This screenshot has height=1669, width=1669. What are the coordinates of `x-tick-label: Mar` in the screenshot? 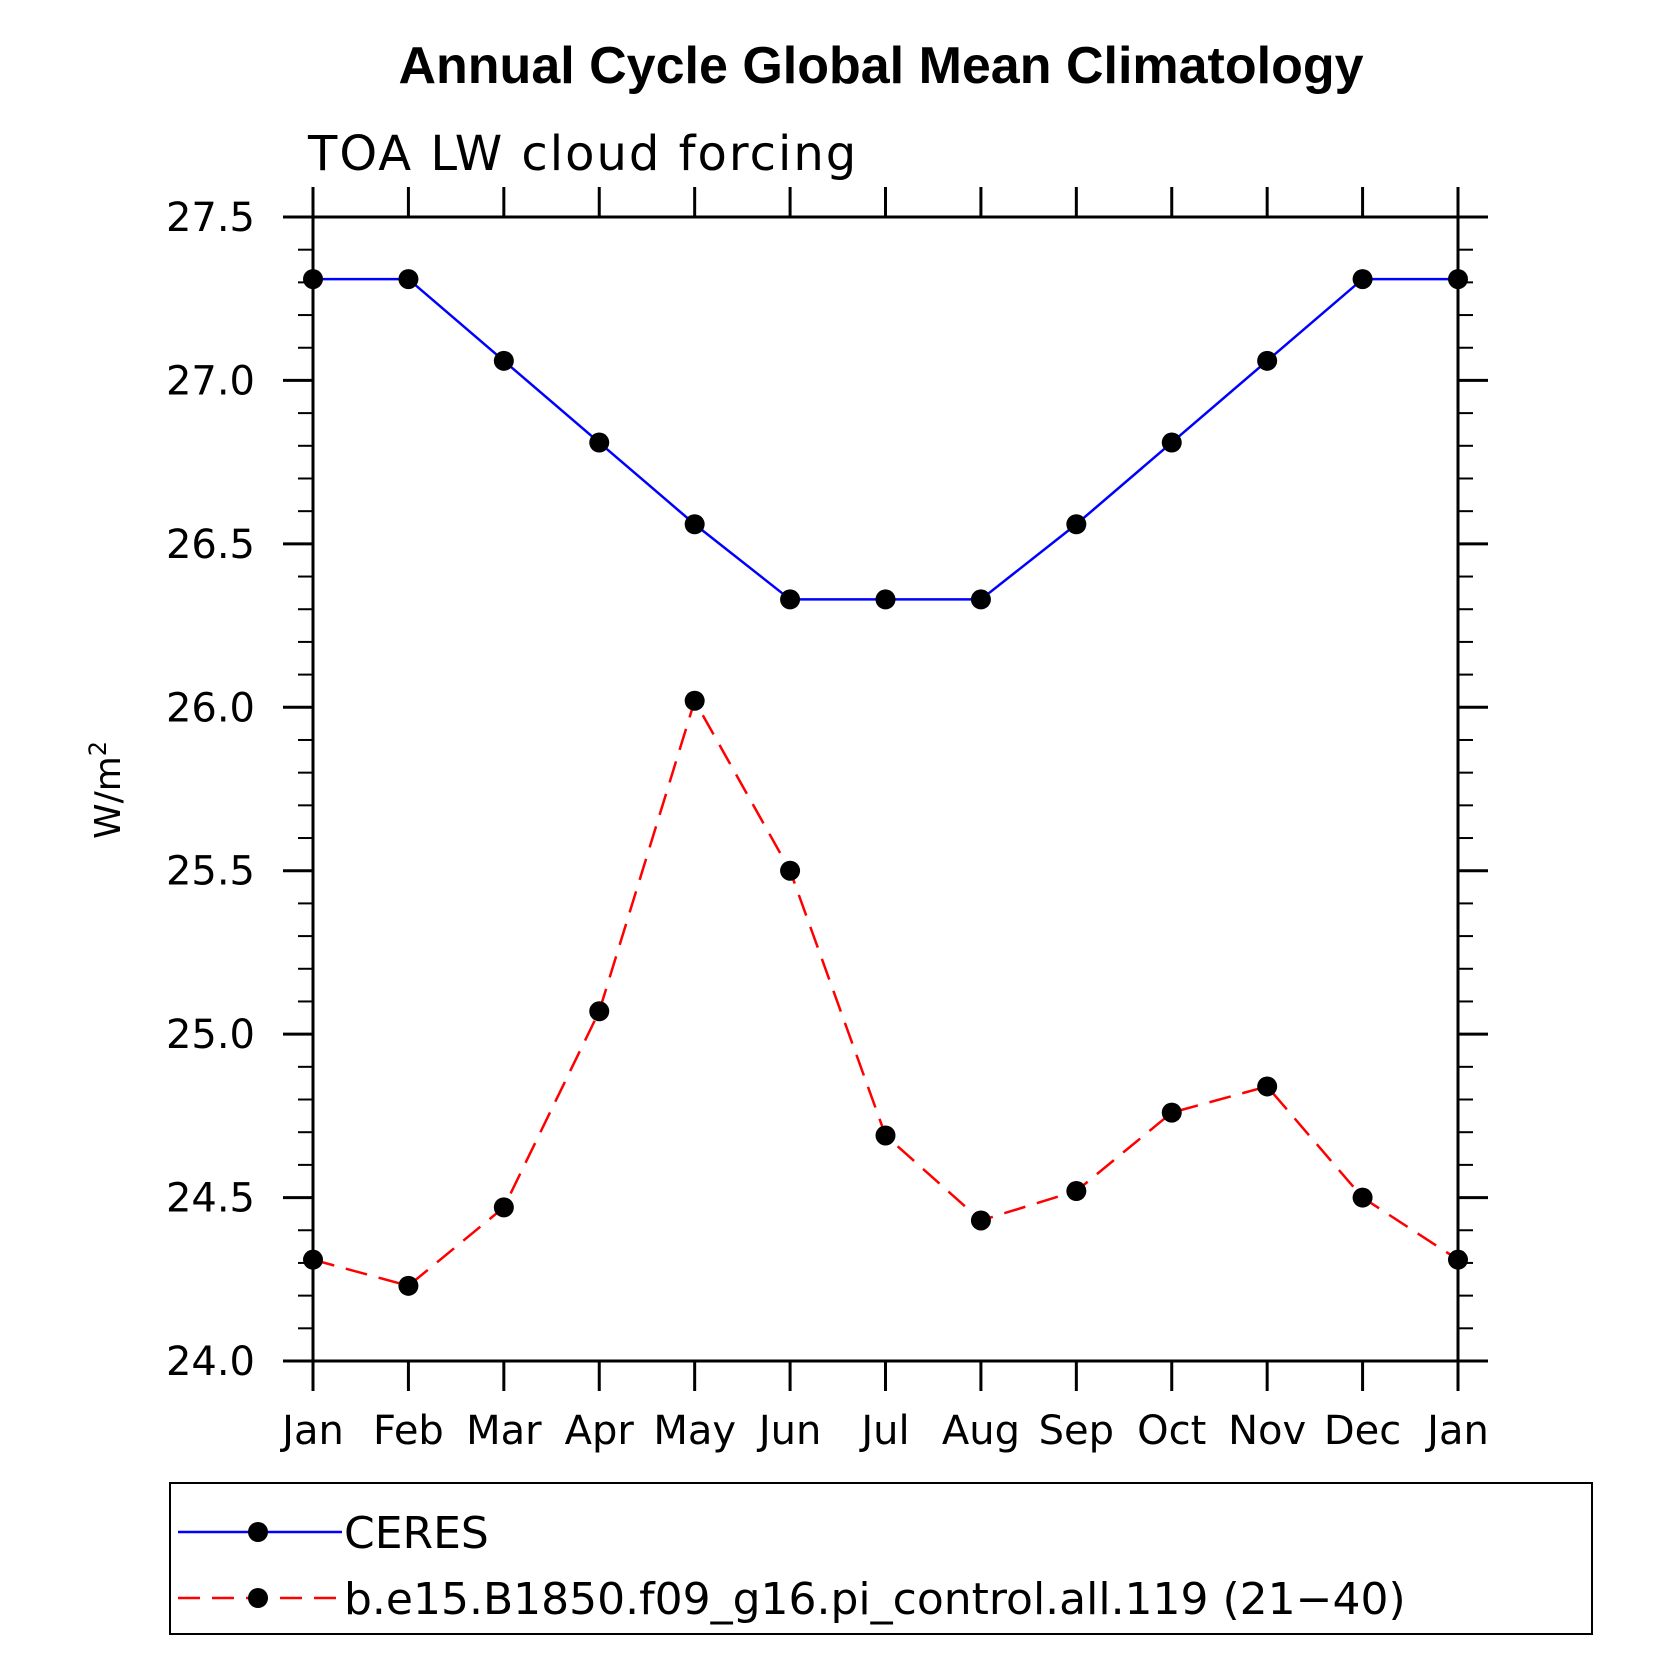 It's located at (504, 1431).